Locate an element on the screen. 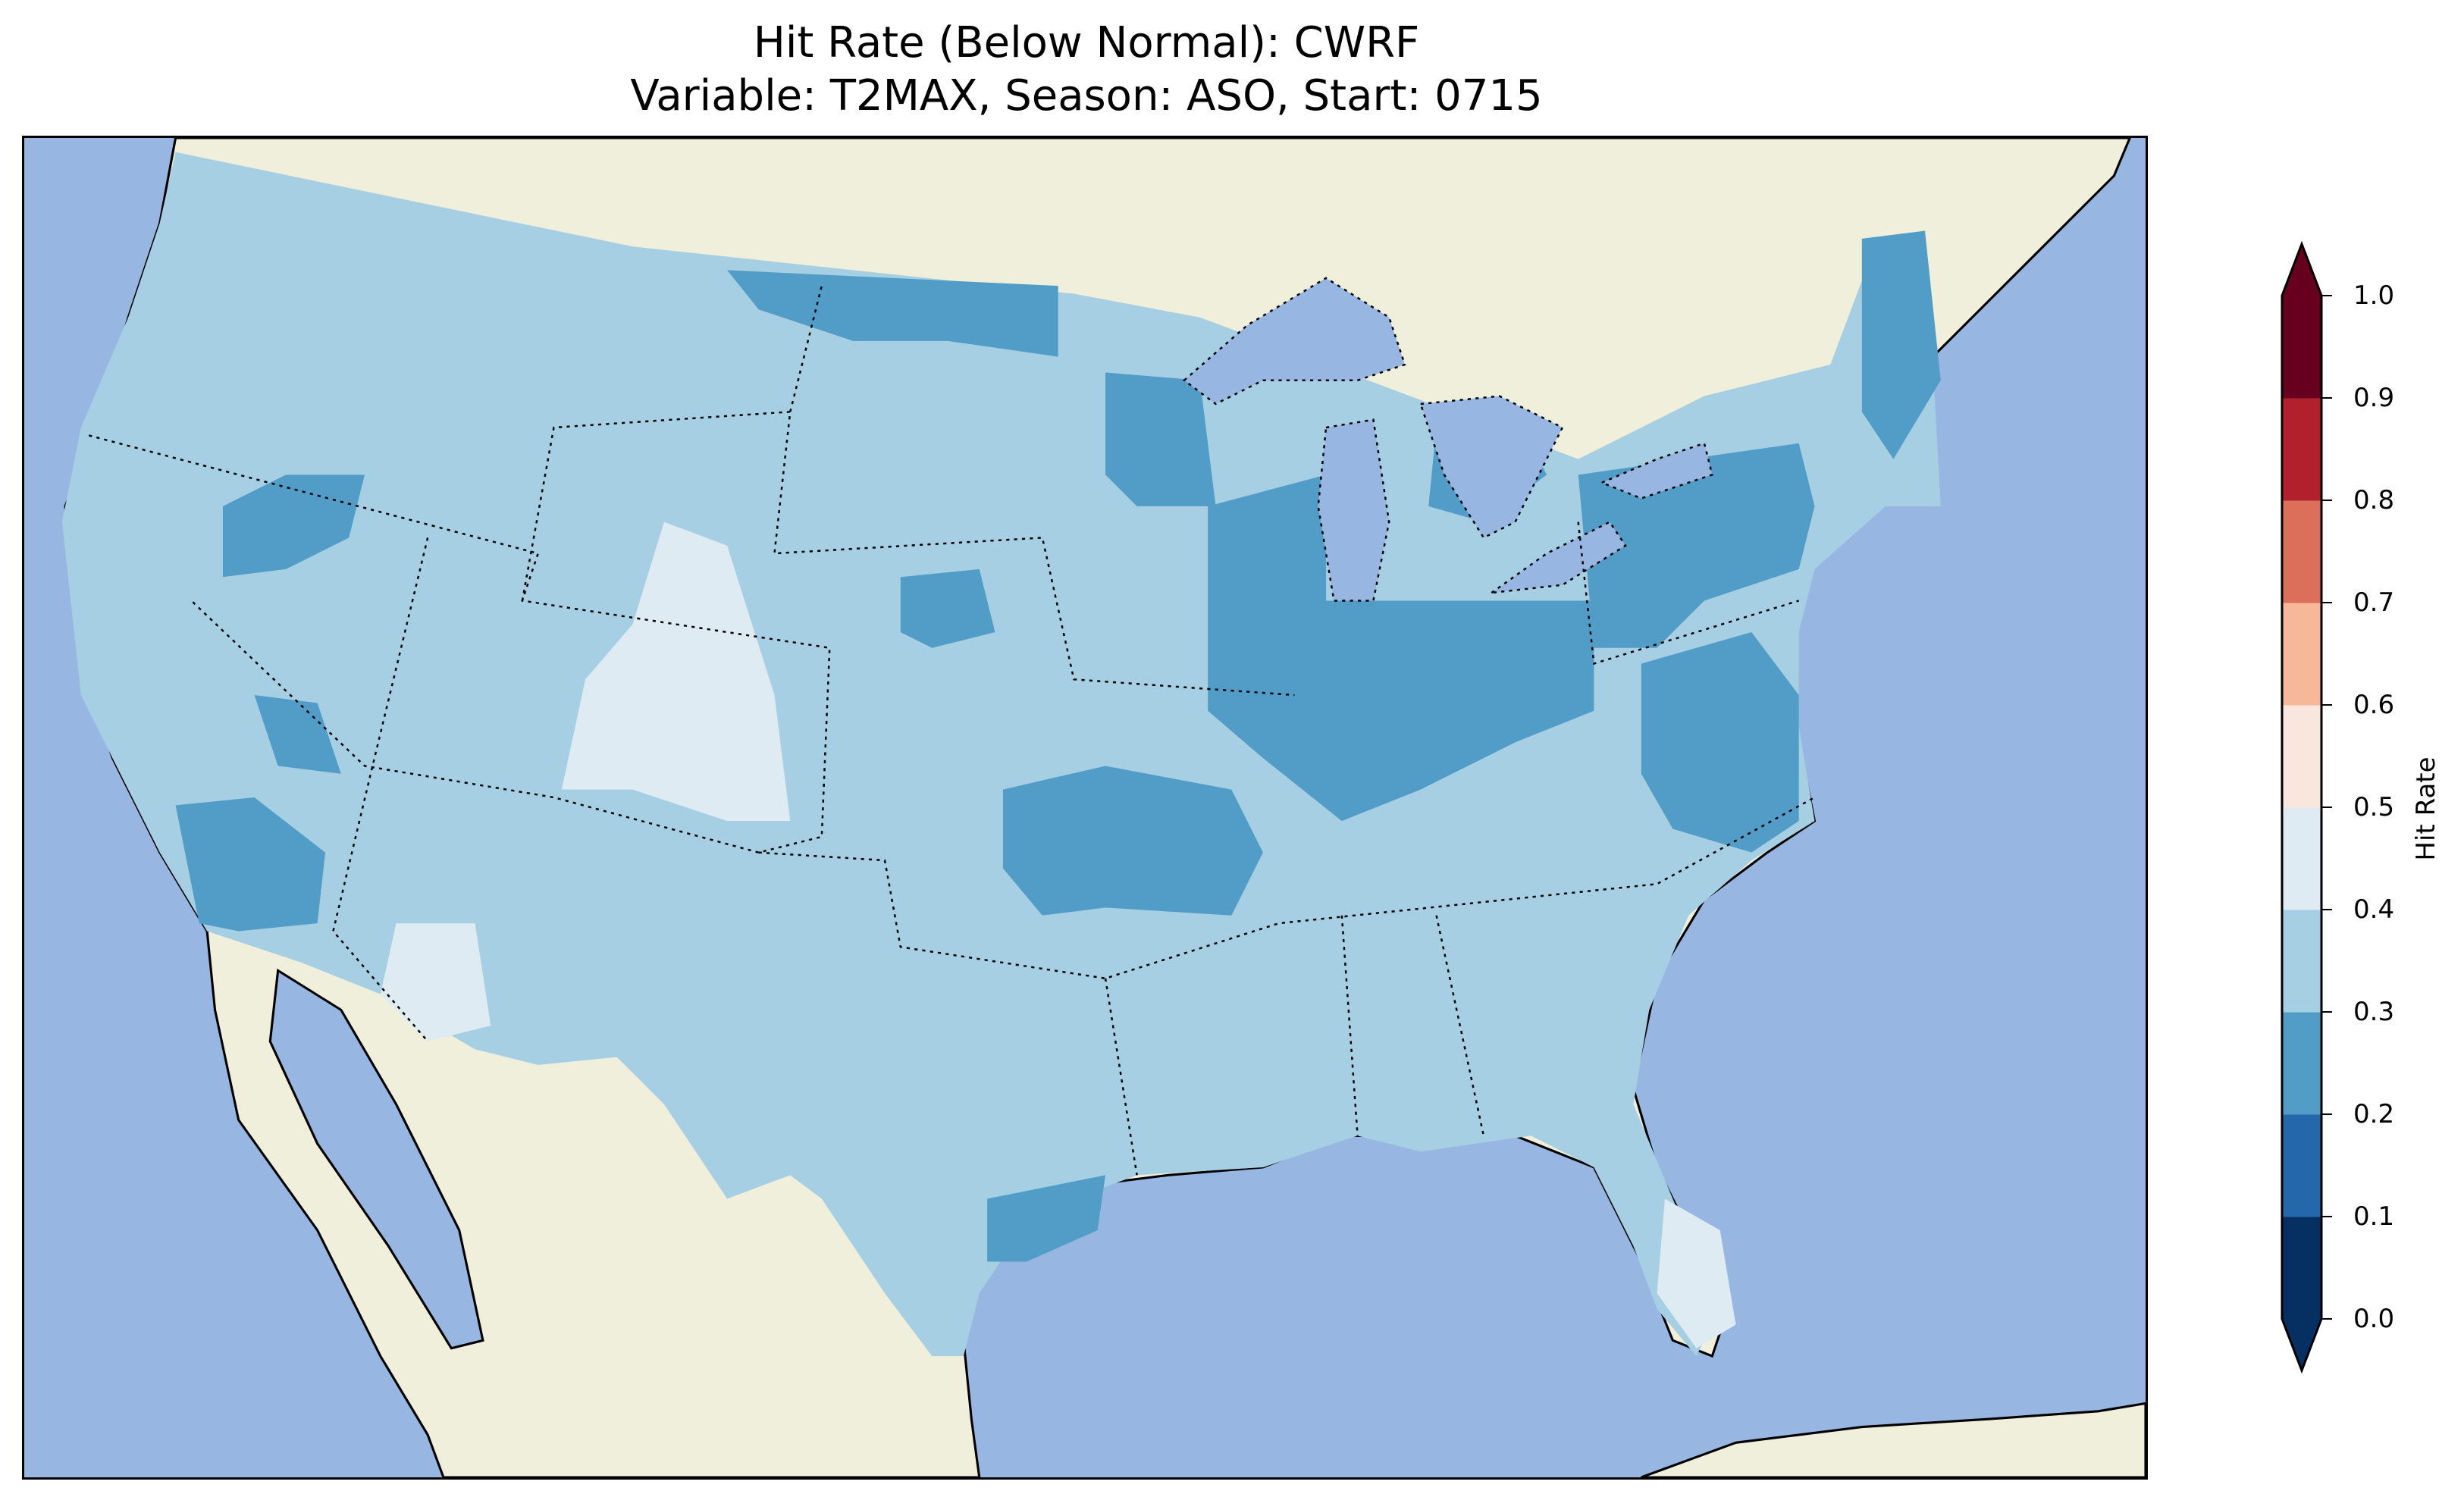 The height and width of the screenshot is (1494, 2464). colorbar is located at coordinates (2307, 807).